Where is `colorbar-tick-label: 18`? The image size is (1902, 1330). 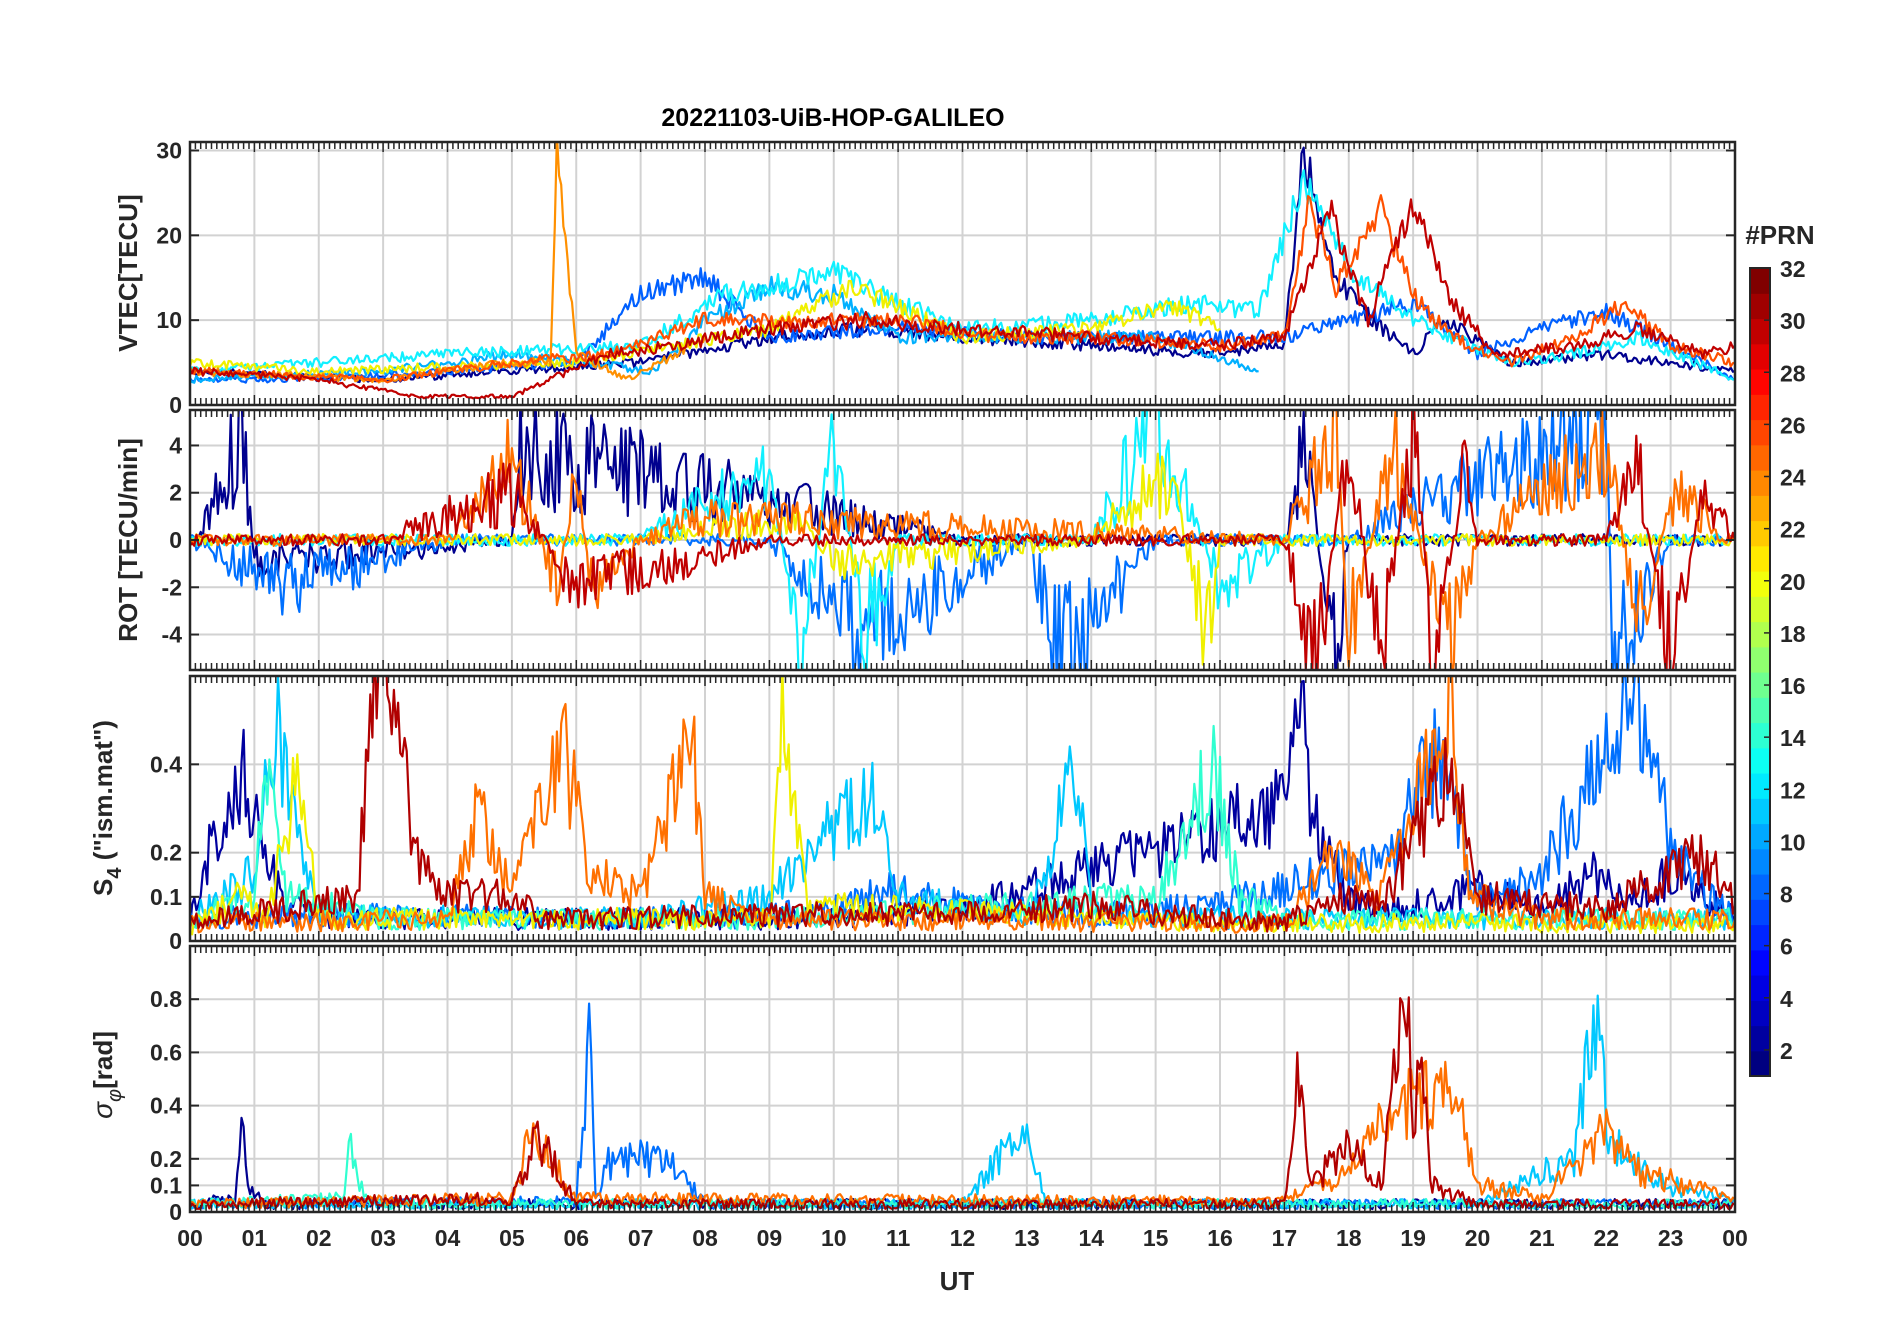
colorbar-tick-label: 18 is located at coordinates (1793, 634).